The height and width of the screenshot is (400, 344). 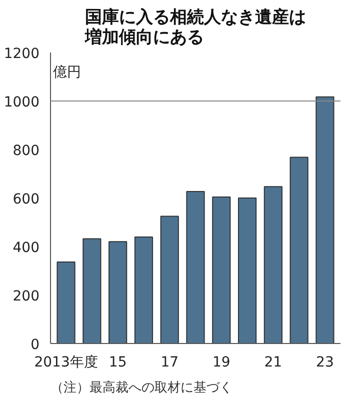 What do you see at coordinates (26, 296) in the screenshot?
I see `y-tick-label: 200` at bounding box center [26, 296].